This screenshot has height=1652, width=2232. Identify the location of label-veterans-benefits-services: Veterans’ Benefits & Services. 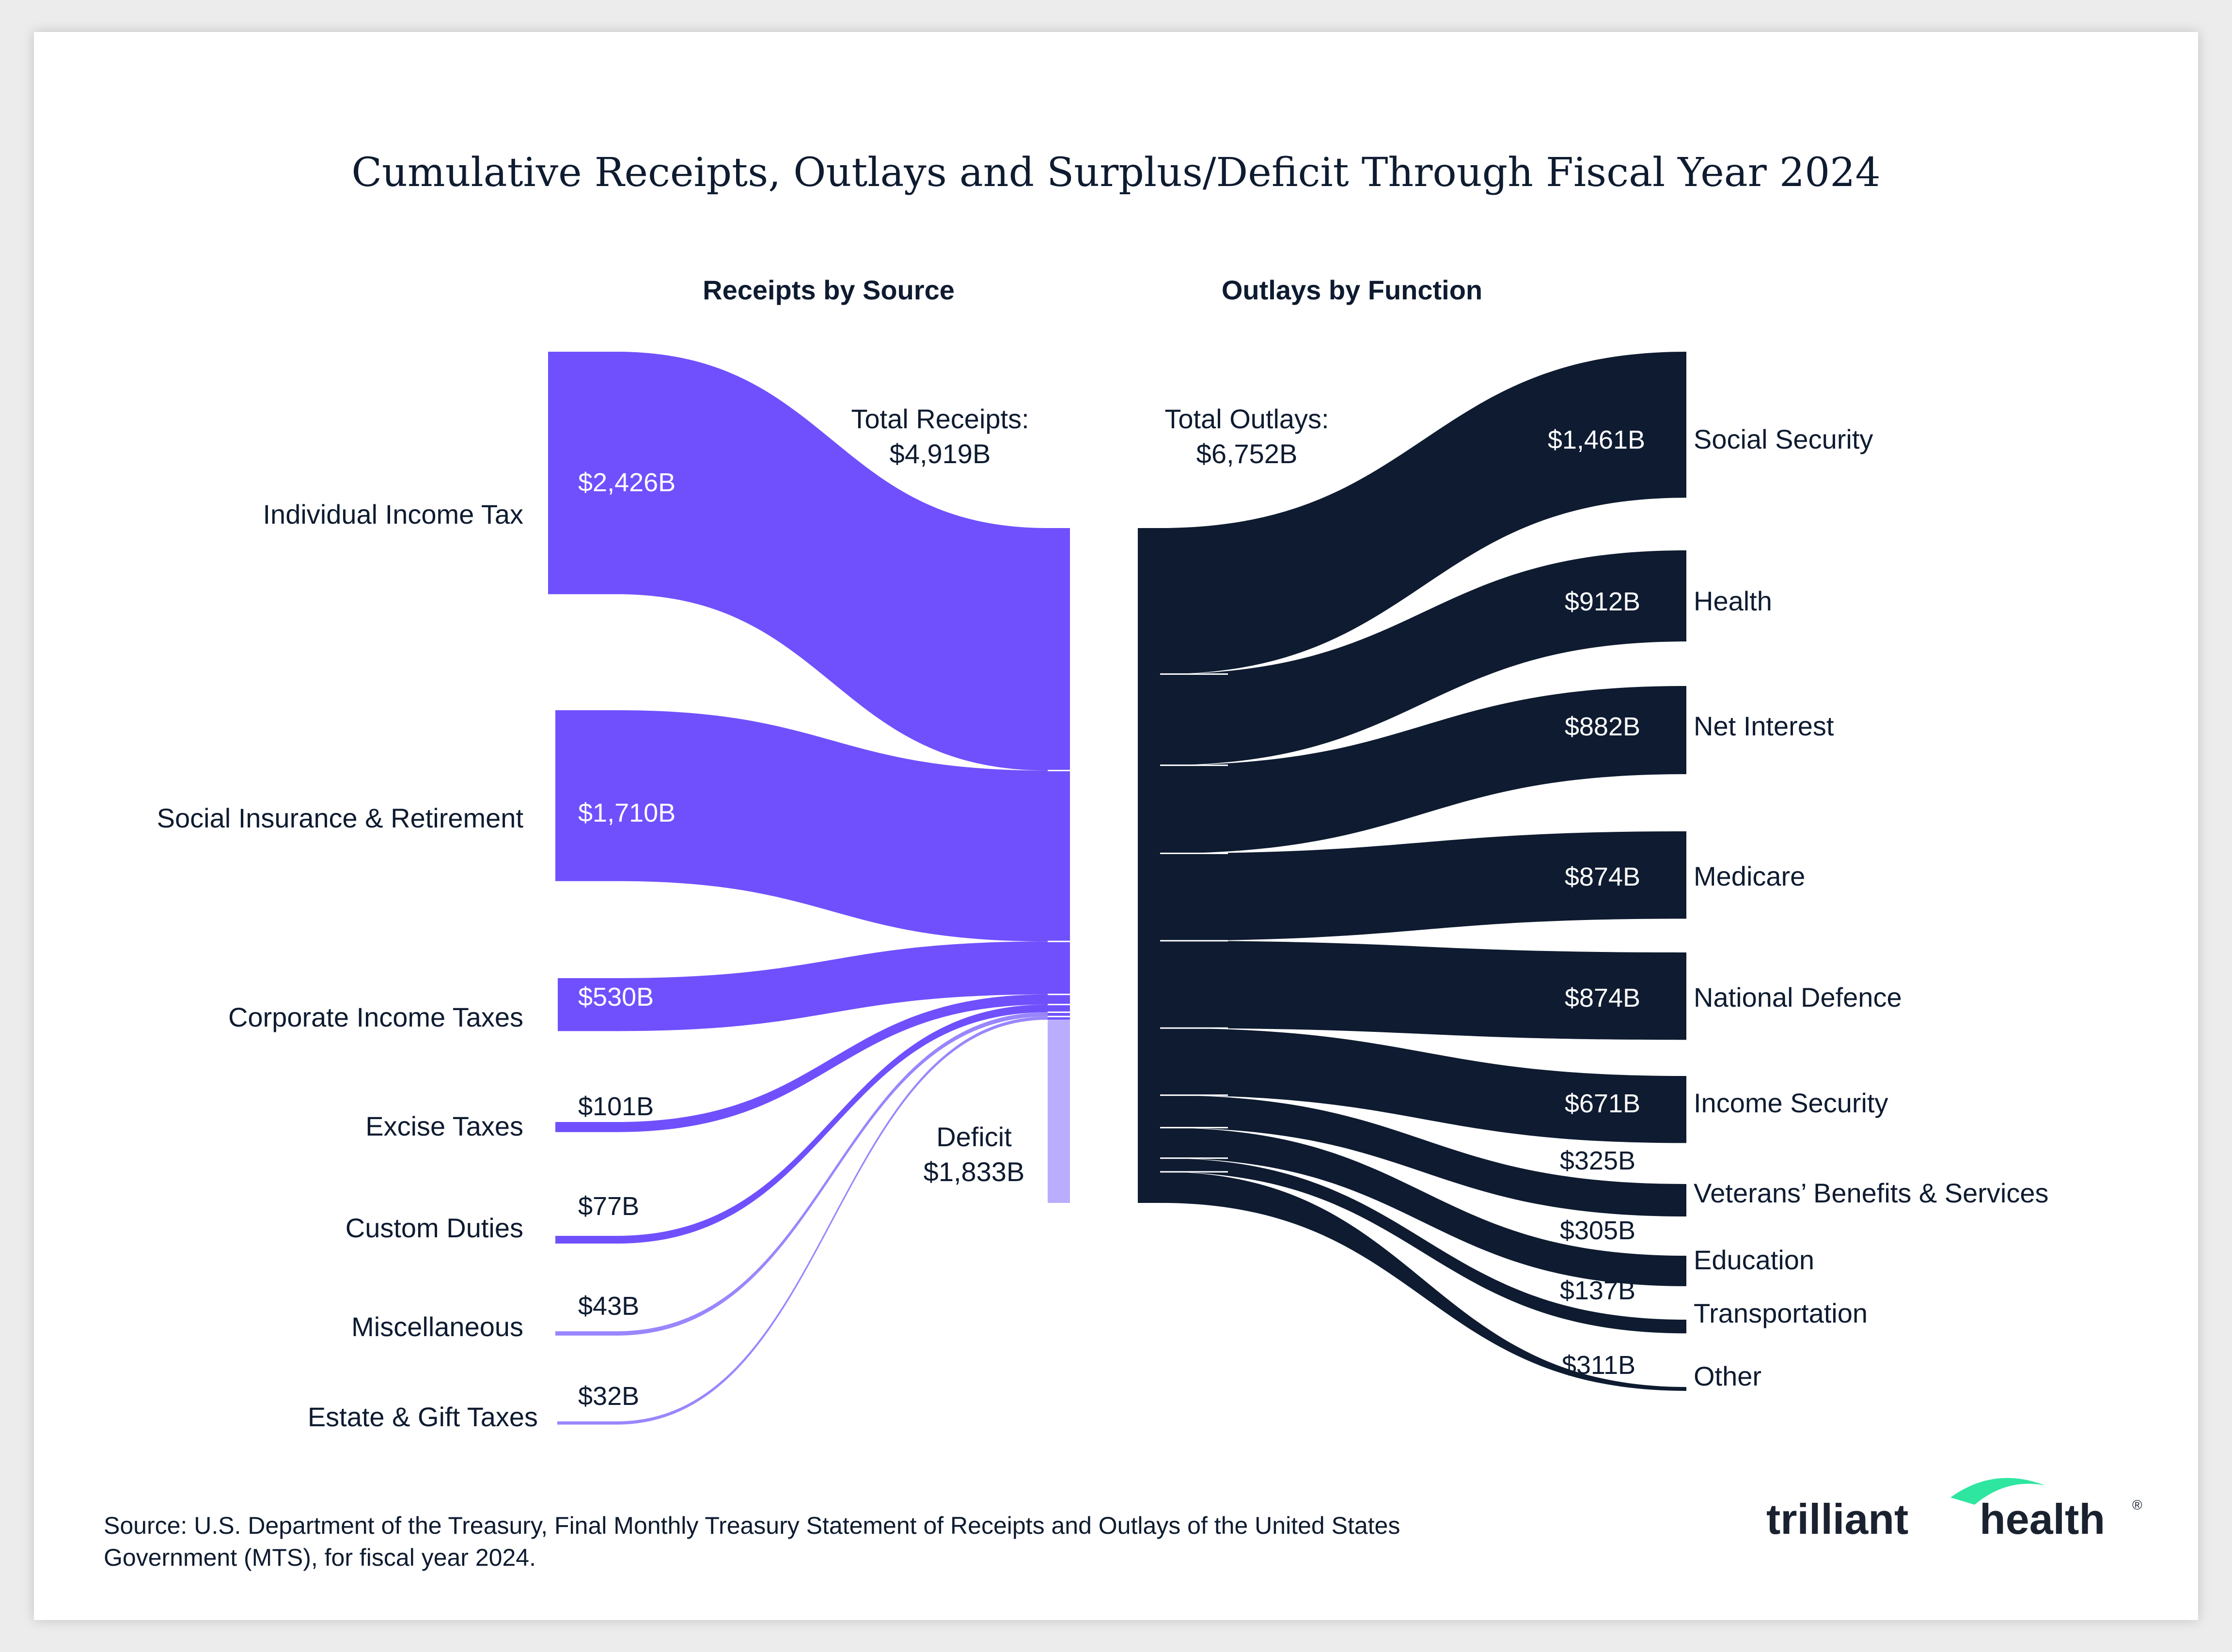
(1871, 1193).